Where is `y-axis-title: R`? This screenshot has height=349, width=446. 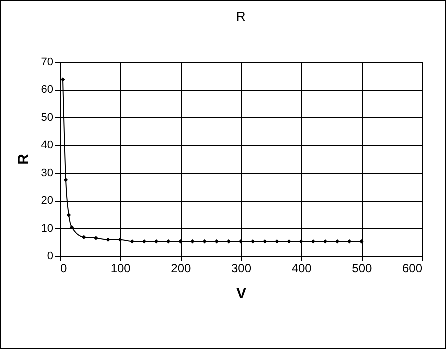 y-axis-title: R is located at coordinates (23, 159).